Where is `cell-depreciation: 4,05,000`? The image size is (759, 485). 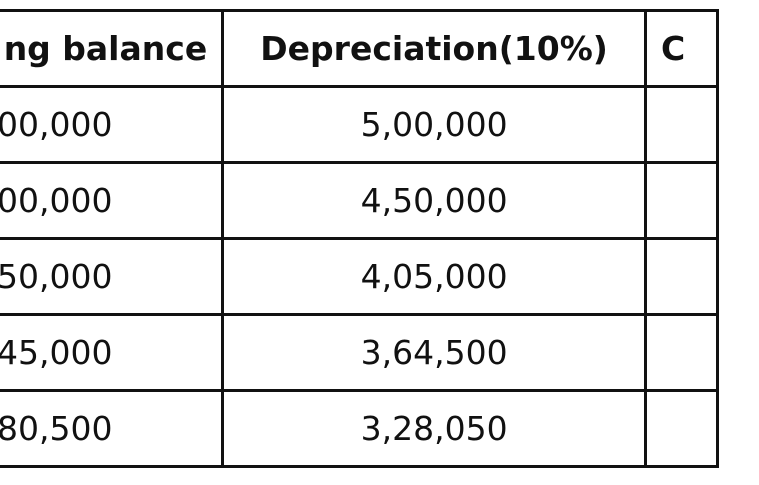
cell-depreciation: 4,05,000 is located at coordinates (434, 276).